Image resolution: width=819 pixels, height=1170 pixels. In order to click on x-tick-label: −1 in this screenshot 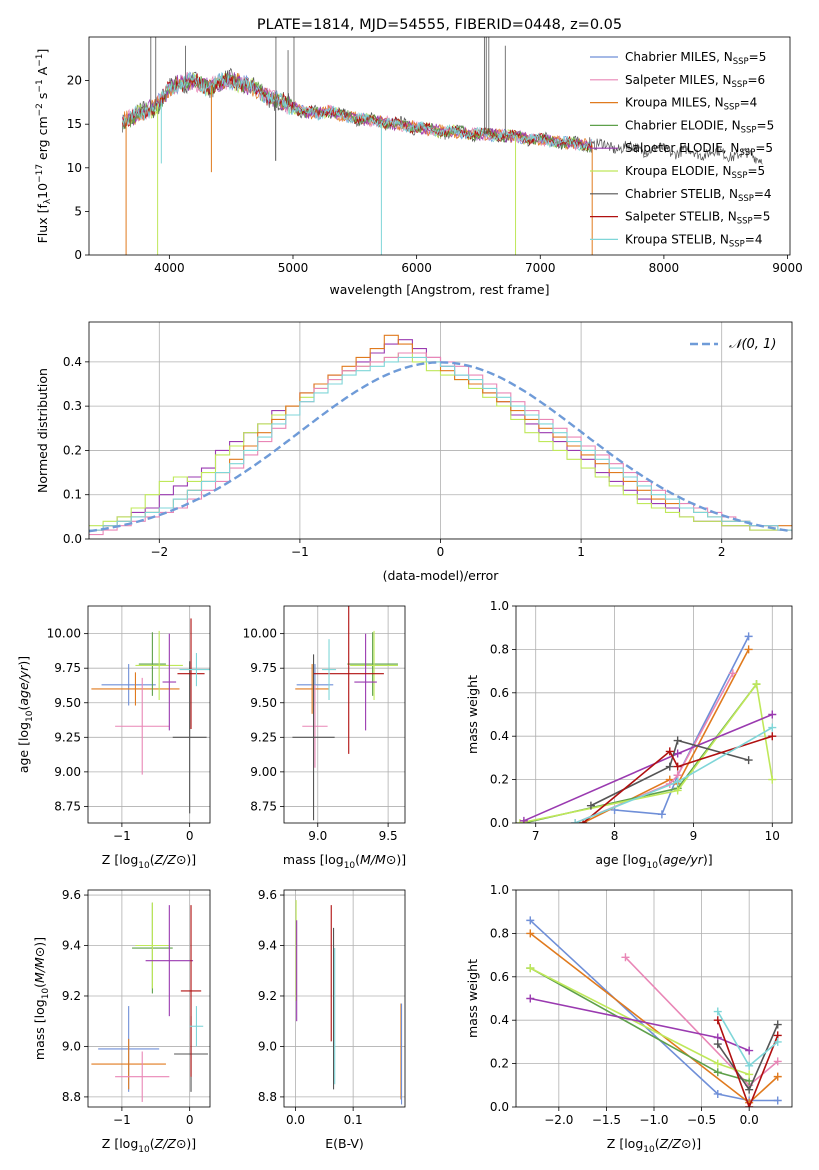, I will do `click(122, 1120)`.